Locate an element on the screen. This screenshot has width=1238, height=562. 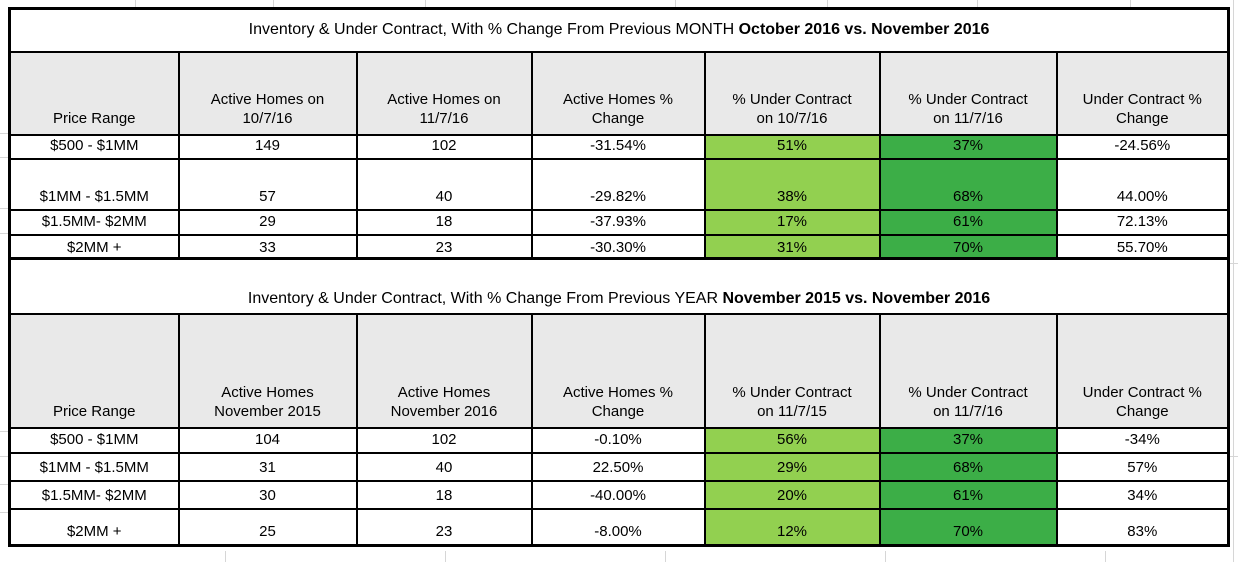
column-header-active-1: Active Homes November 2015 is located at coordinates (267, 370).